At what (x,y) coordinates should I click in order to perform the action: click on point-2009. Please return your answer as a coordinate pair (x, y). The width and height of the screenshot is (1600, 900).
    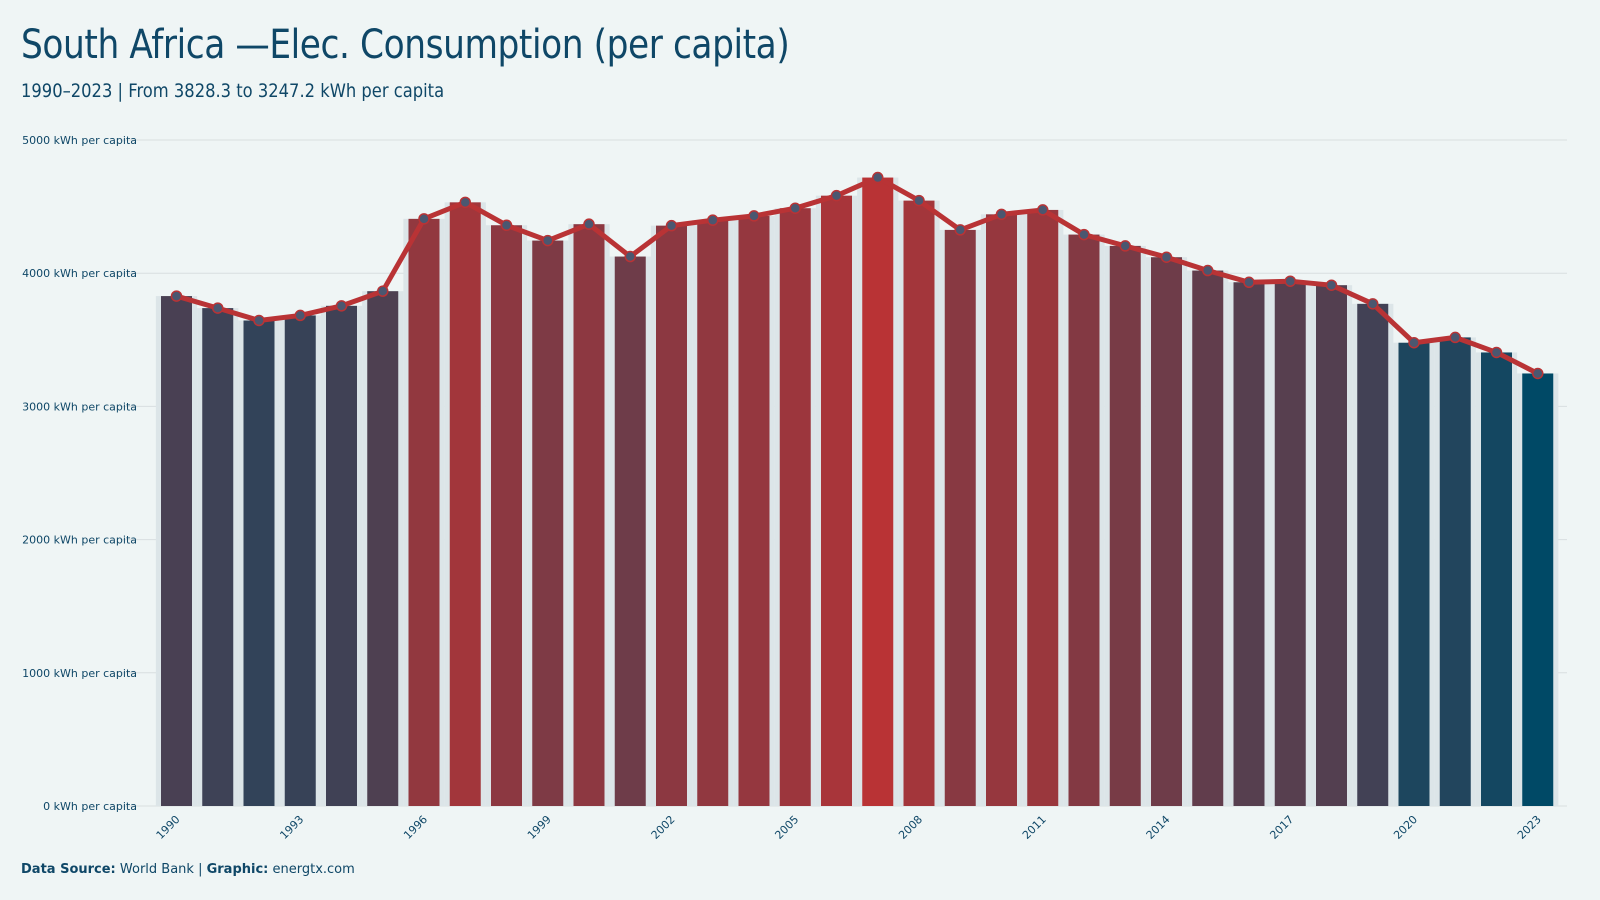
    Looking at the image, I should click on (960, 230).